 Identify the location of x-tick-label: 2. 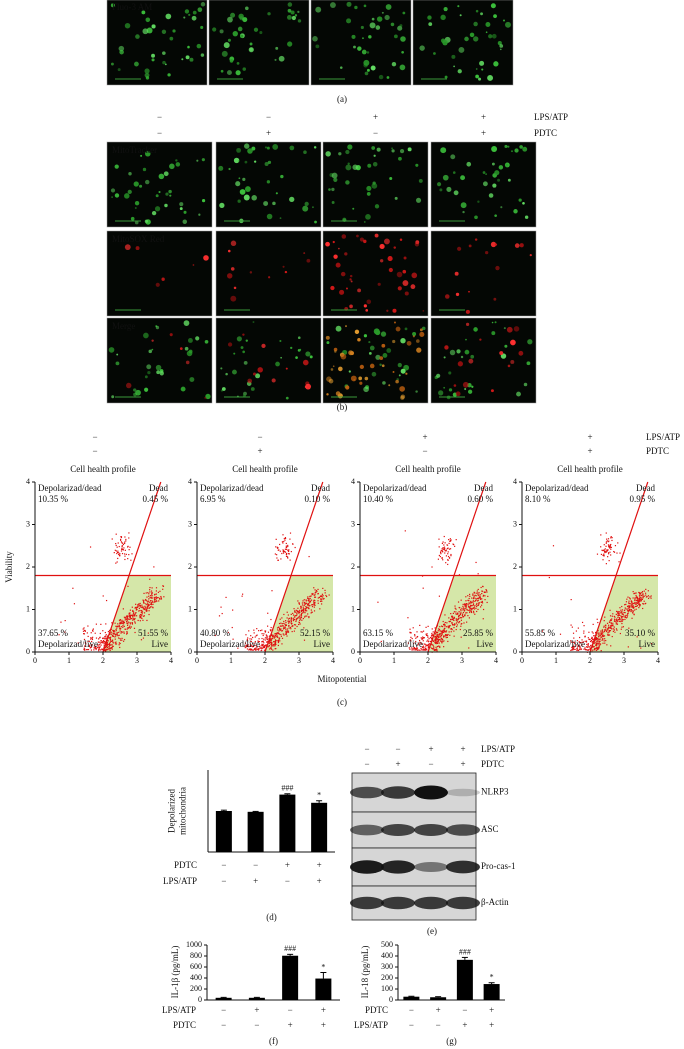
(590, 660).